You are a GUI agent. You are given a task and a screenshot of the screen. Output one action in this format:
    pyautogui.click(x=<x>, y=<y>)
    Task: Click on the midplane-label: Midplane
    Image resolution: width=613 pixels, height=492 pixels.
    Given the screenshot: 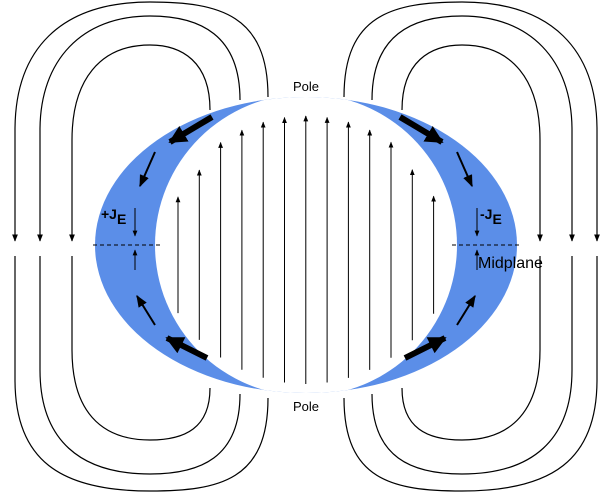 What is the action you would take?
    pyautogui.click(x=510, y=263)
    